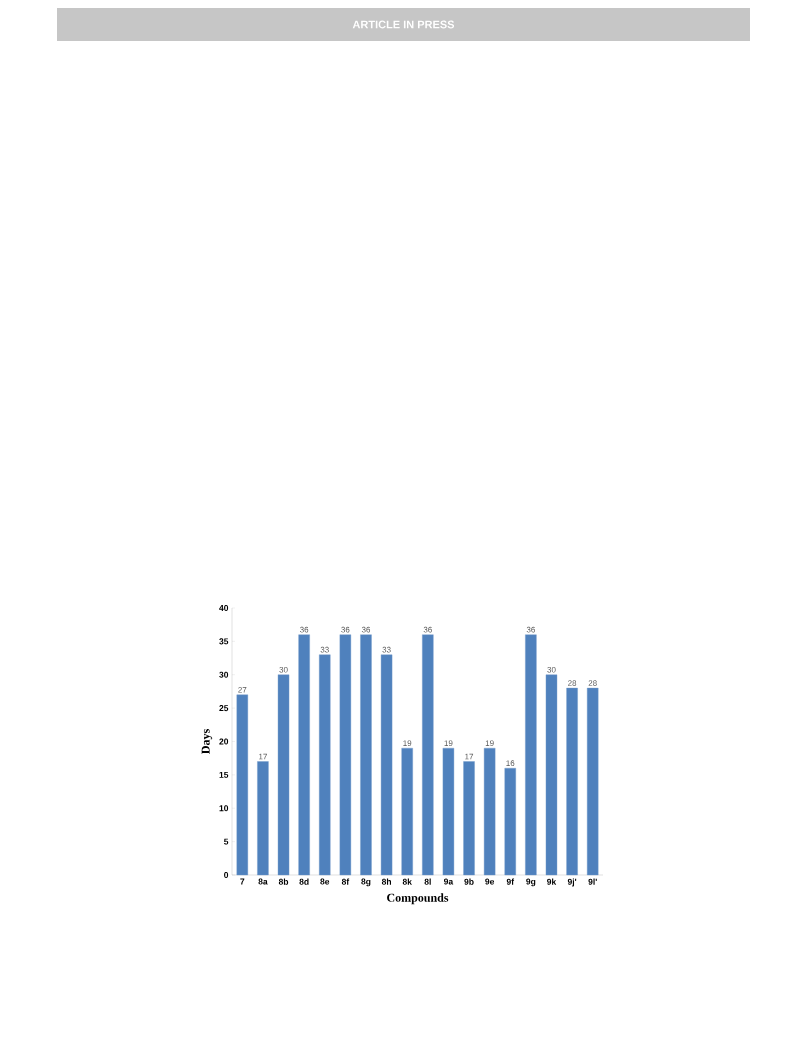 The width and height of the screenshot is (793, 1057). I want to click on x-tick-label: 9a, so click(448, 881).